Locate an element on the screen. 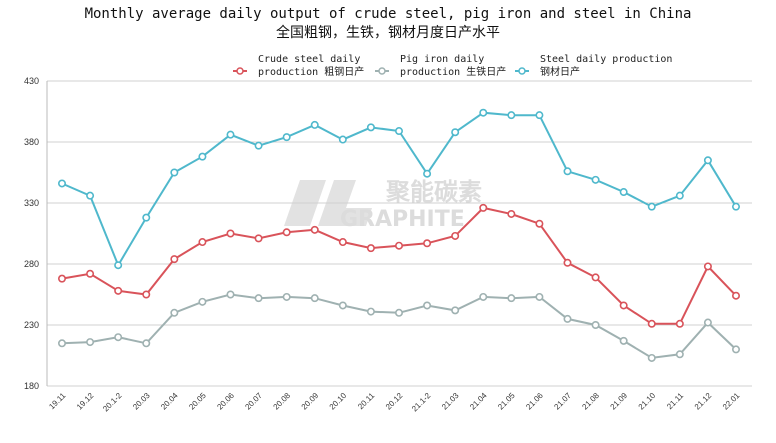  legend-label-steel-1: Steel daily production is located at coordinates (606, 59).